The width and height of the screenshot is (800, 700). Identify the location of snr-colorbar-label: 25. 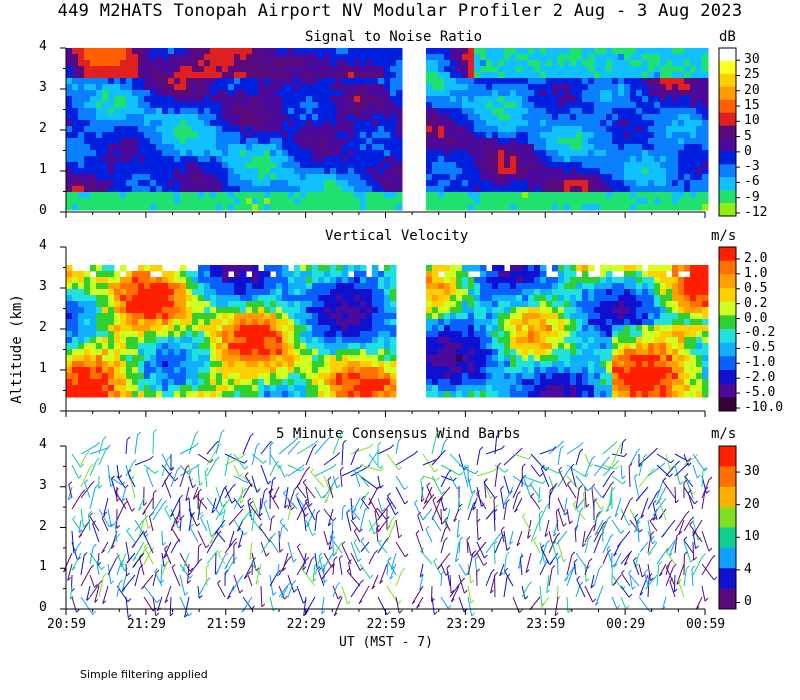
(752, 75).